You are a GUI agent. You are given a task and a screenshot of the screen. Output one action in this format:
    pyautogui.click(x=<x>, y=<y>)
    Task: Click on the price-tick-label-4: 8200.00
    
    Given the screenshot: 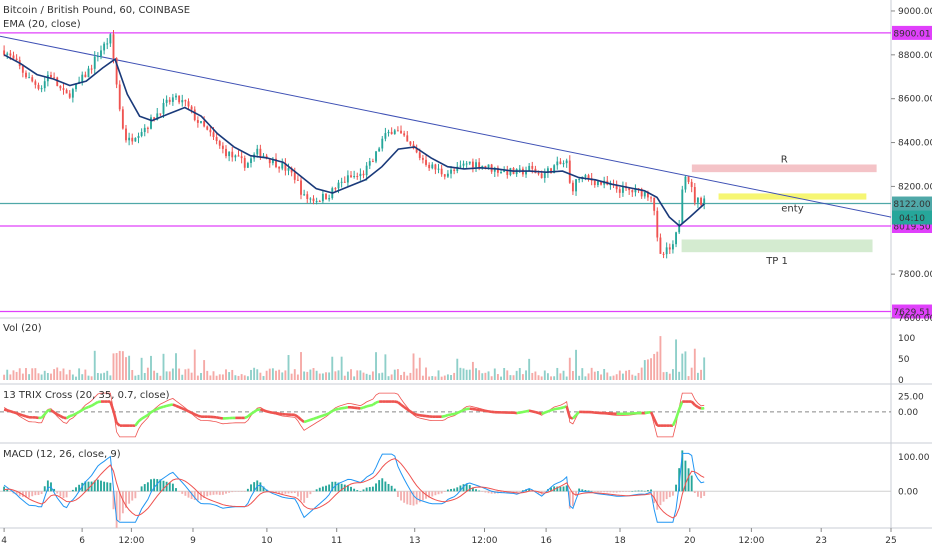 What is the action you would take?
    pyautogui.click(x=915, y=187)
    